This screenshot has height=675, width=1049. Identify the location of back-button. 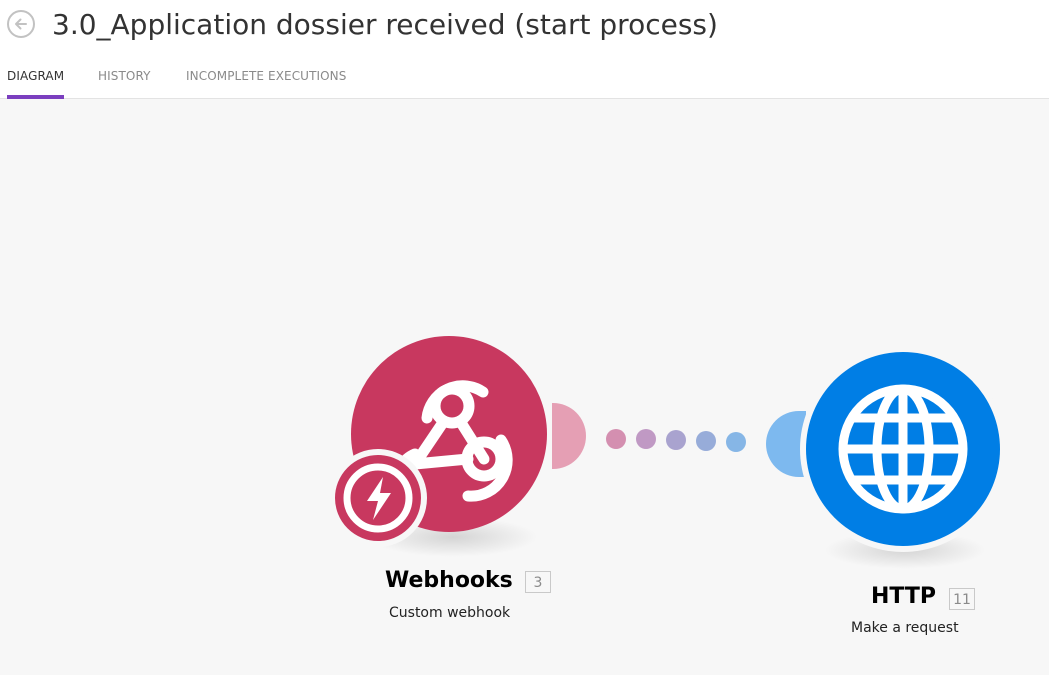
(21, 24).